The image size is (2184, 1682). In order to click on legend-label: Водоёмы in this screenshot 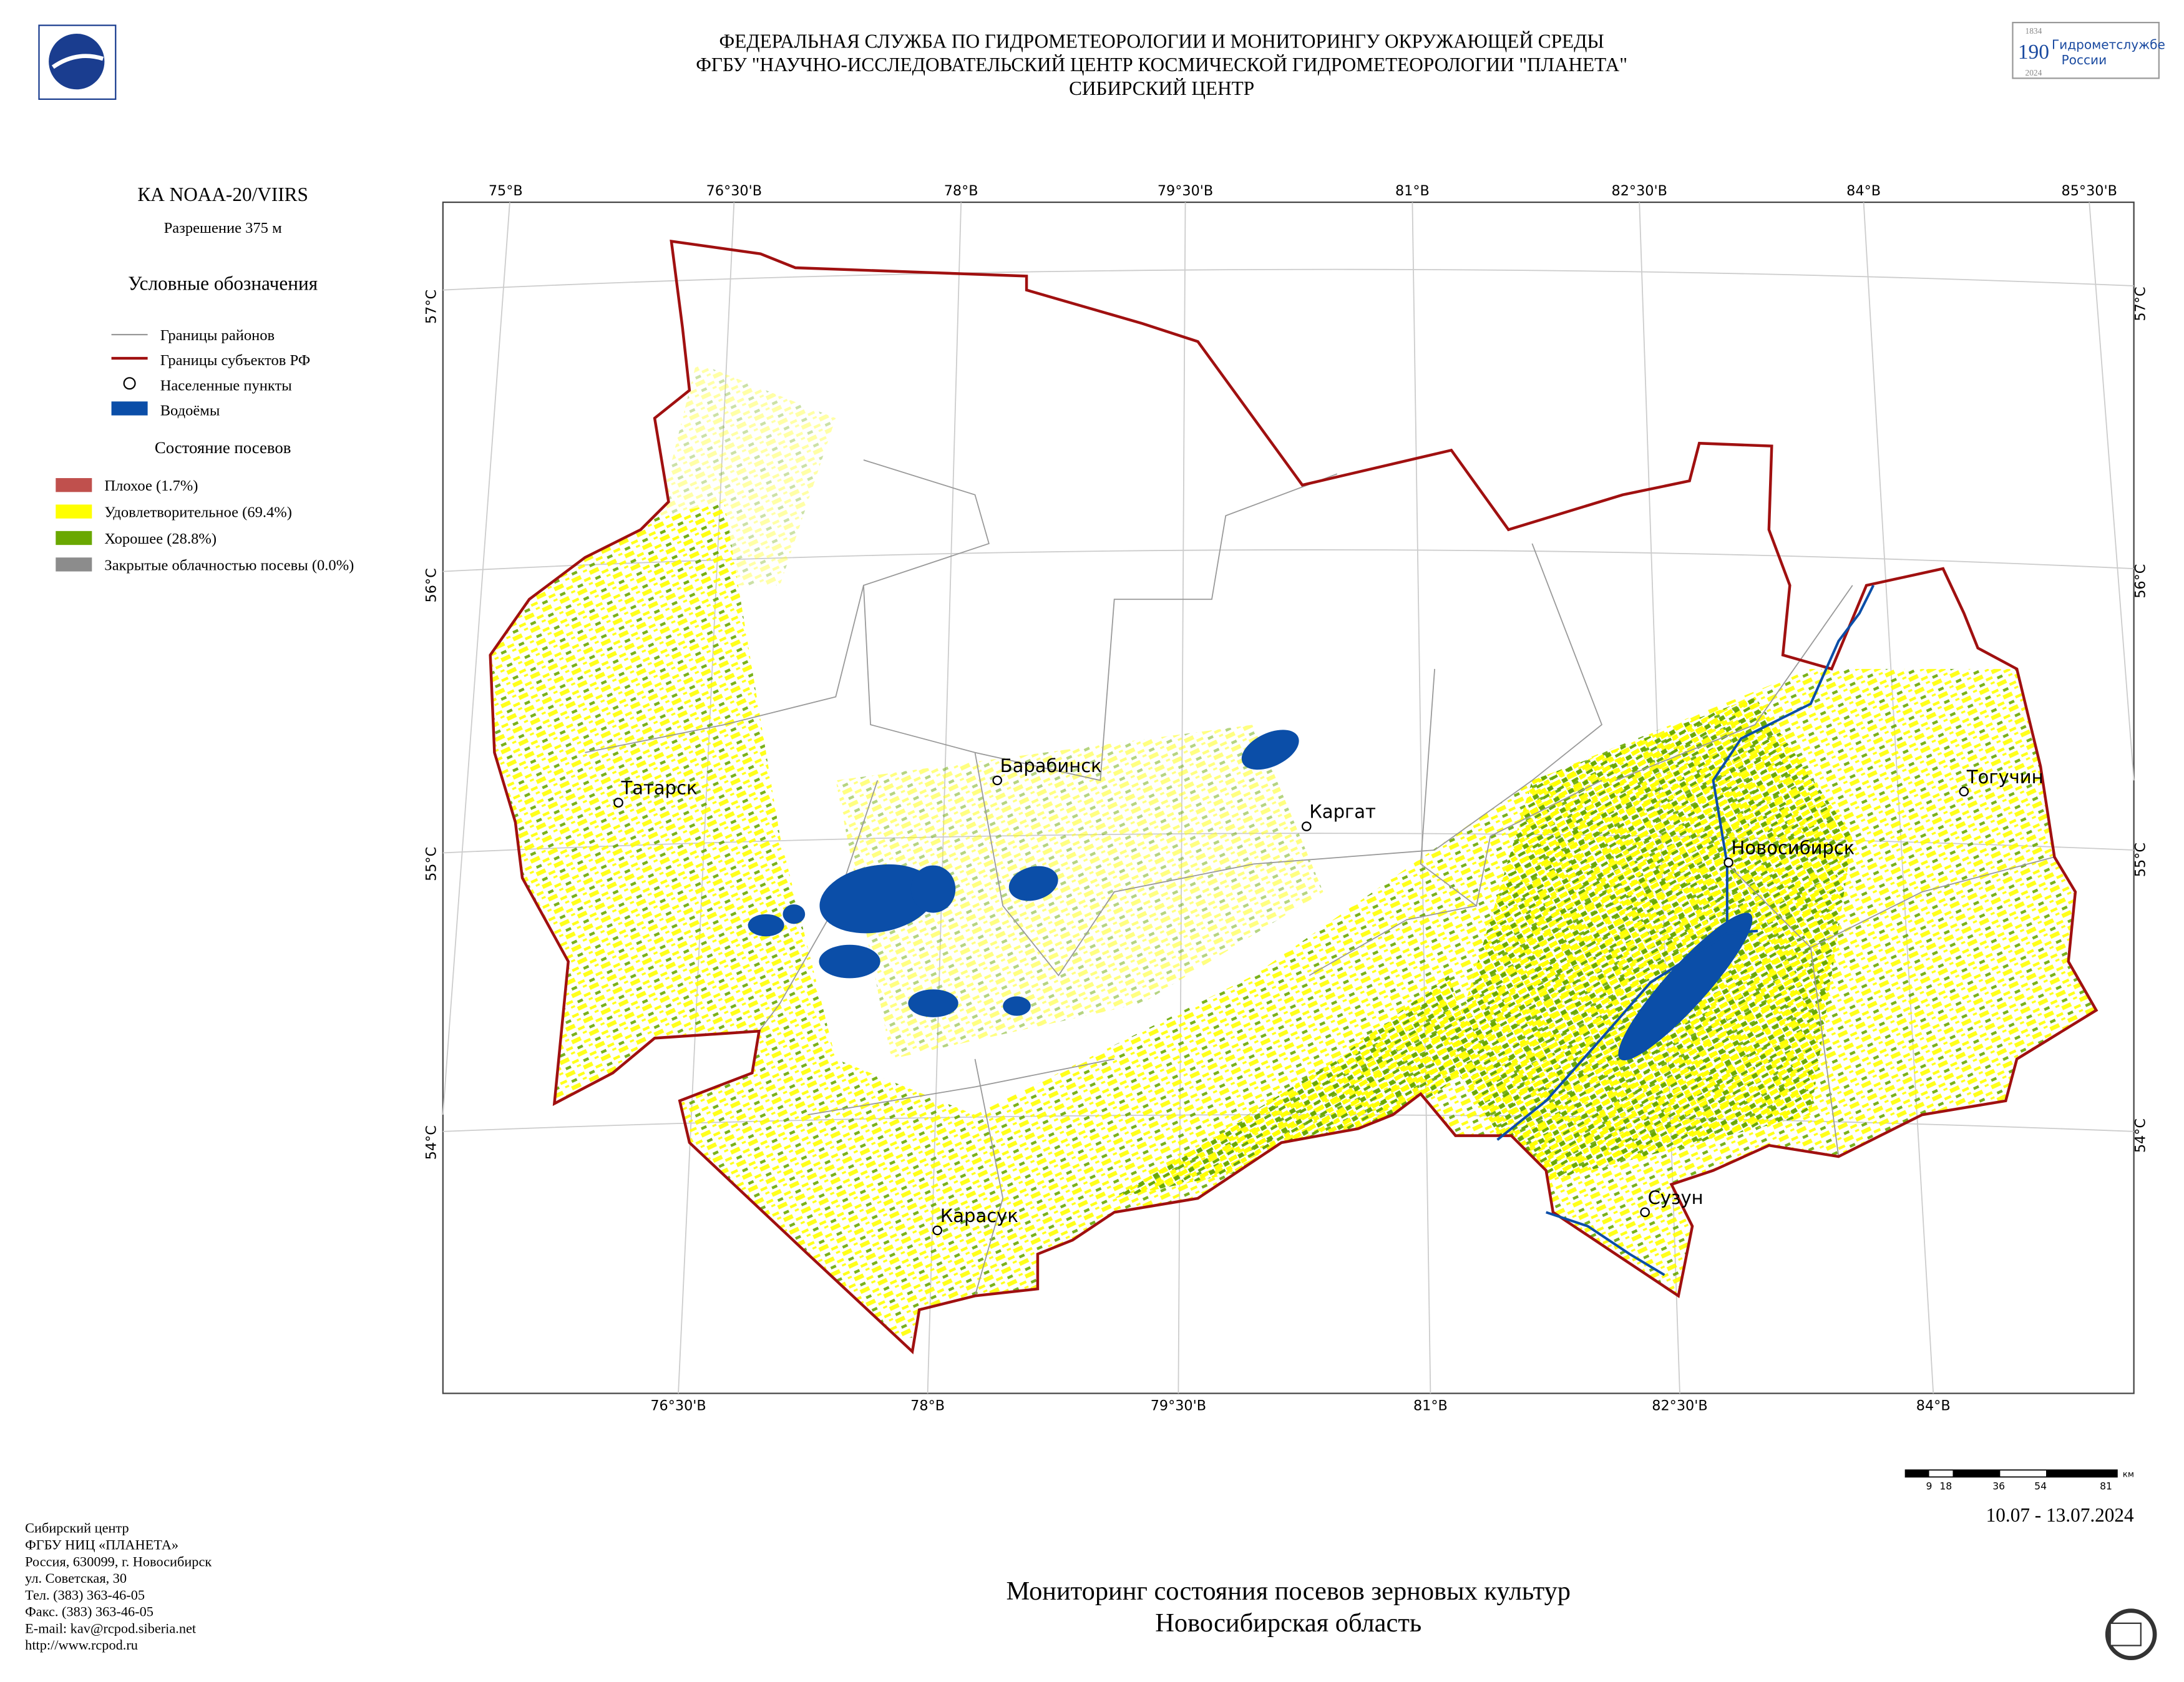, I will do `click(190, 411)`.